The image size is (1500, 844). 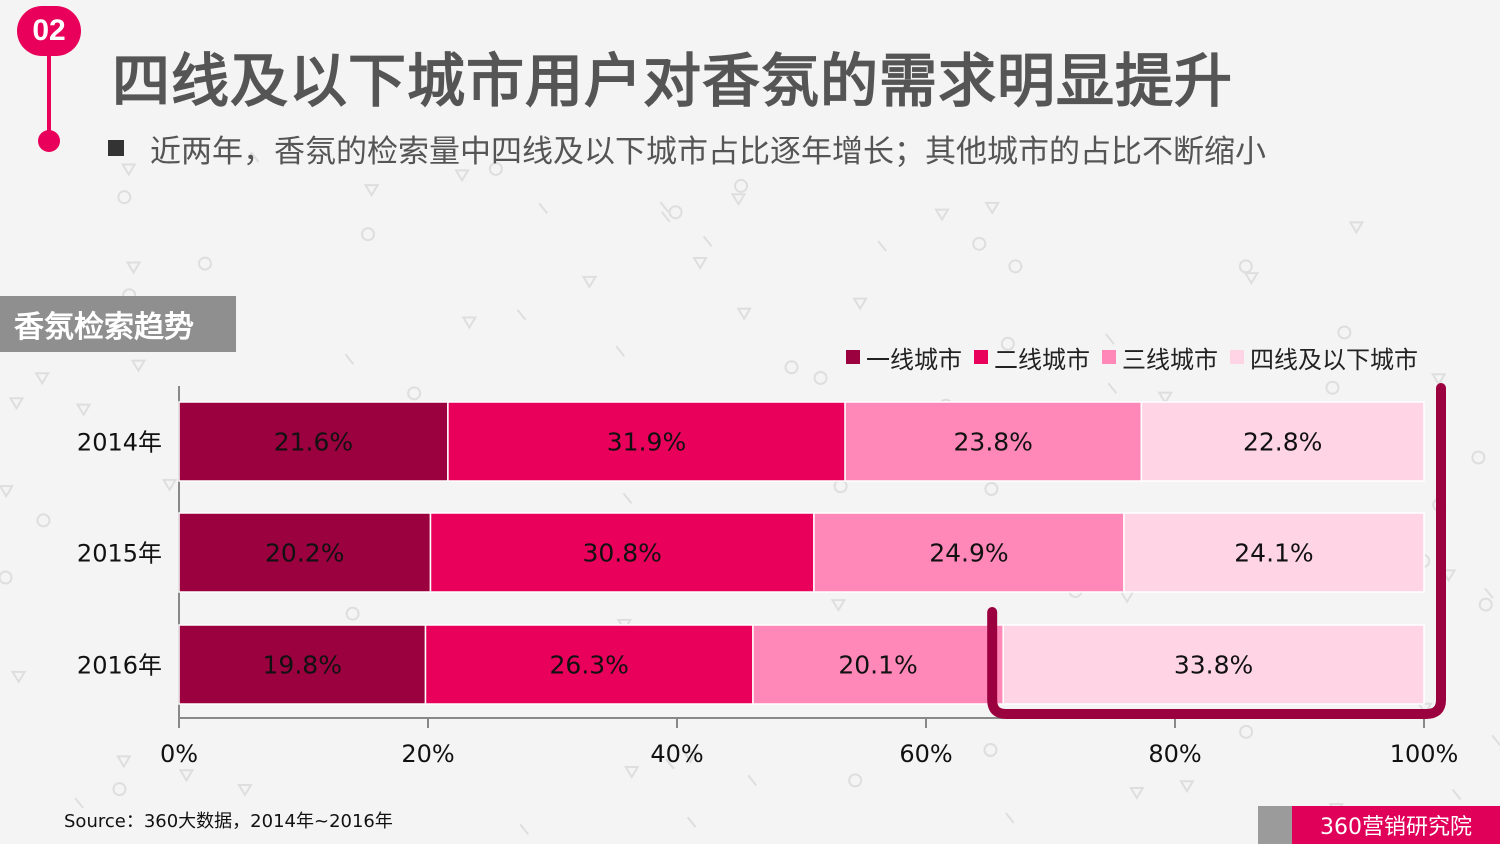 What do you see at coordinates (116, 148) in the screenshot?
I see `bullet-square-icon` at bounding box center [116, 148].